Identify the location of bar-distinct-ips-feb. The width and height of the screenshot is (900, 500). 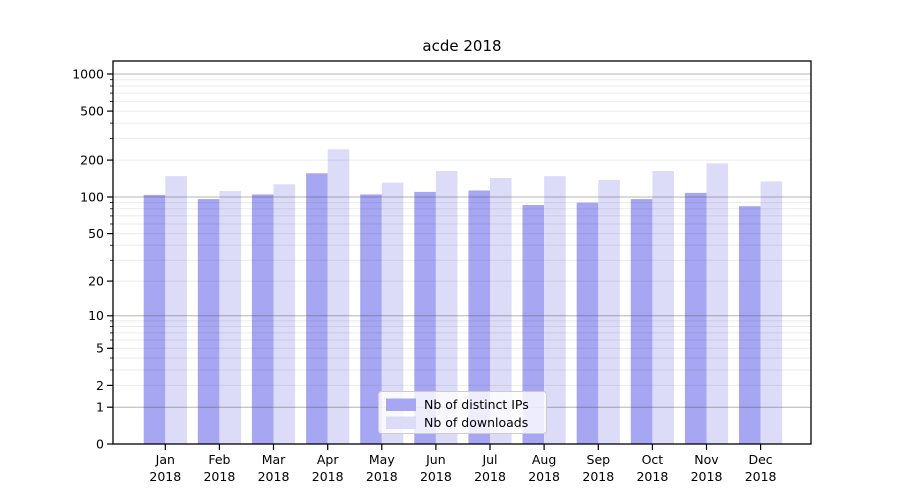
(208, 321).